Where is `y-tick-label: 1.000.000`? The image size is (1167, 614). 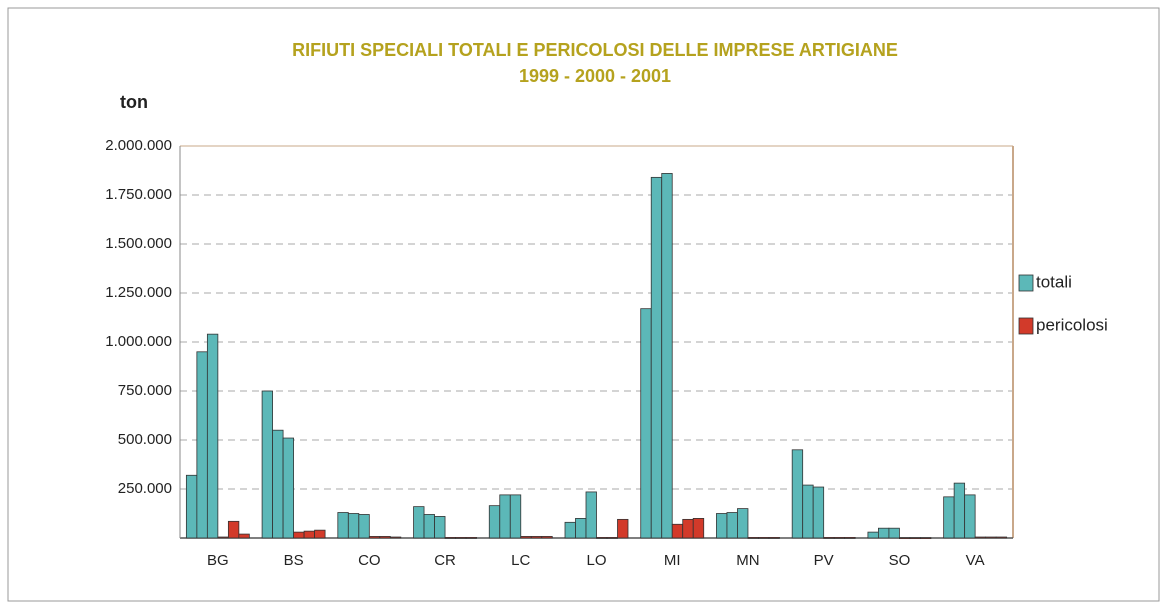
y-tick-label: 1.000.000 is located at coordinates (138, 341).